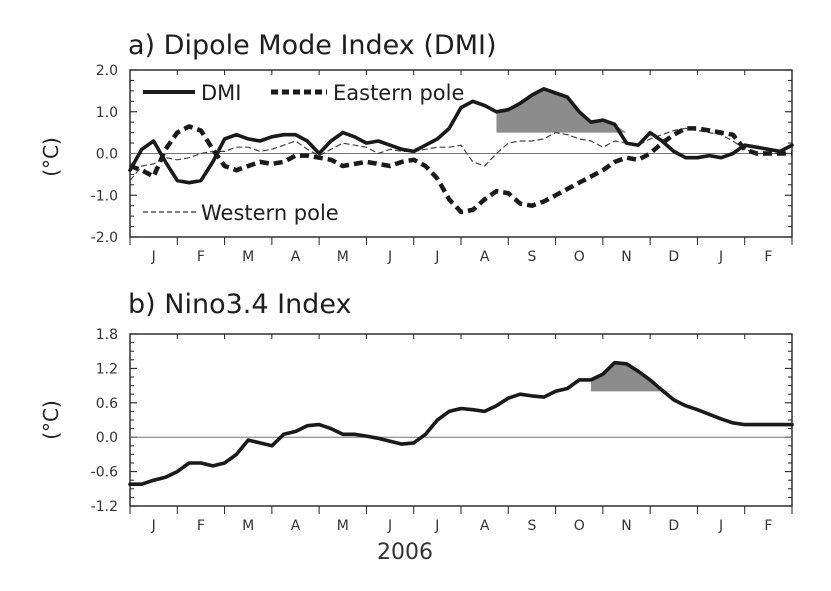  Describe the element at coordinates (107, 71) in the screenshot. I see `y-tick-label: 2.0` at that location.